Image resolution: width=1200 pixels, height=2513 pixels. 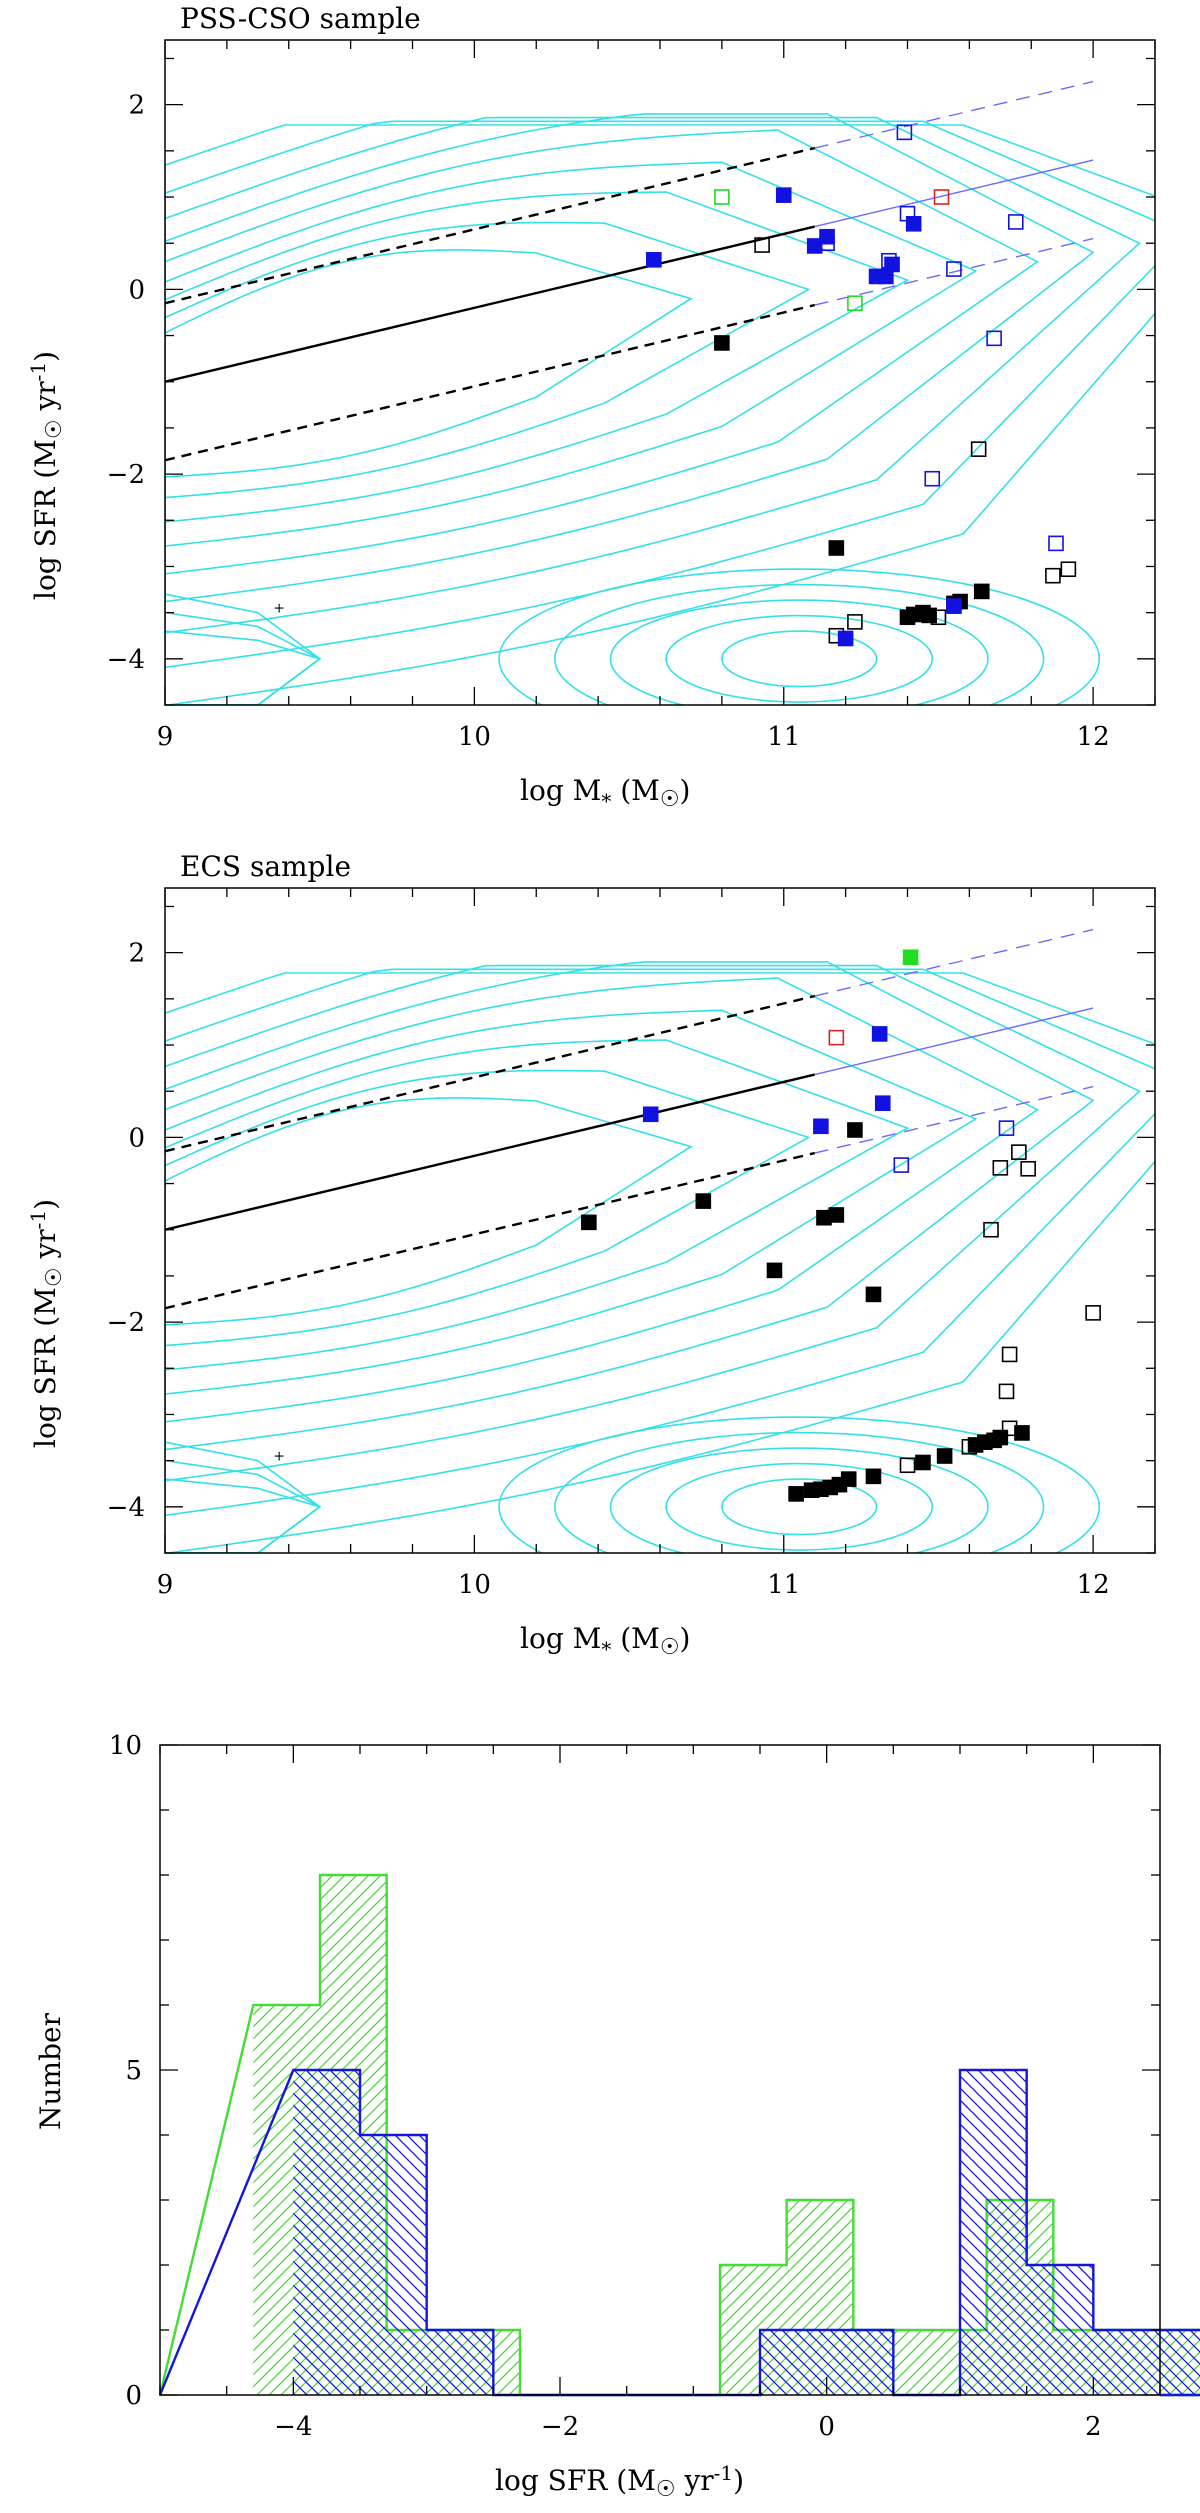 What do you see at coordinates (265, 866) in the screenshot?
I see `panel-title: ECS sample` at bounding box center [265, 866].